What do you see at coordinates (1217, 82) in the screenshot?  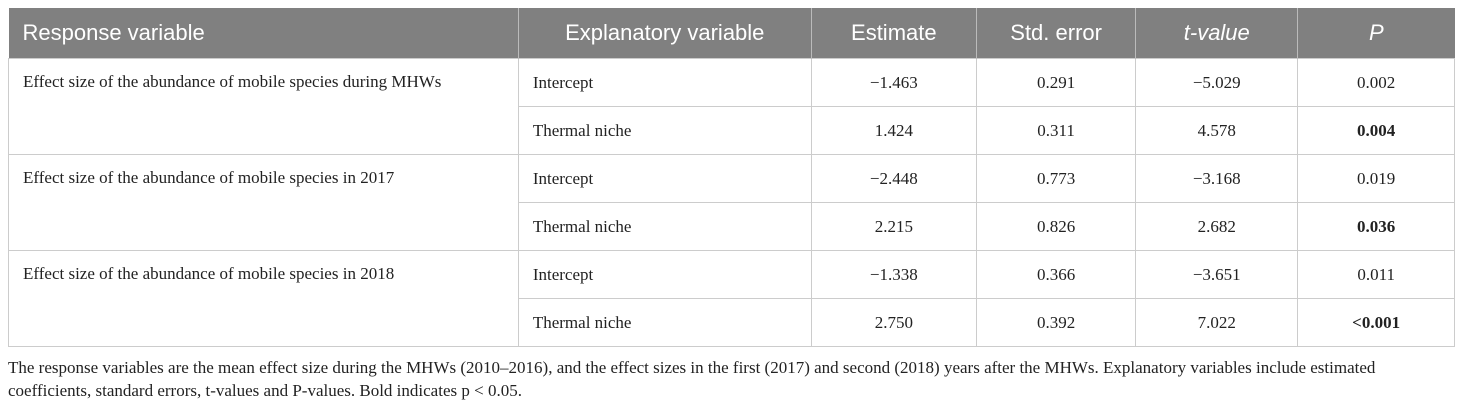 I see `t-value-cell: −5.029` at bounding box center [1217, 82].